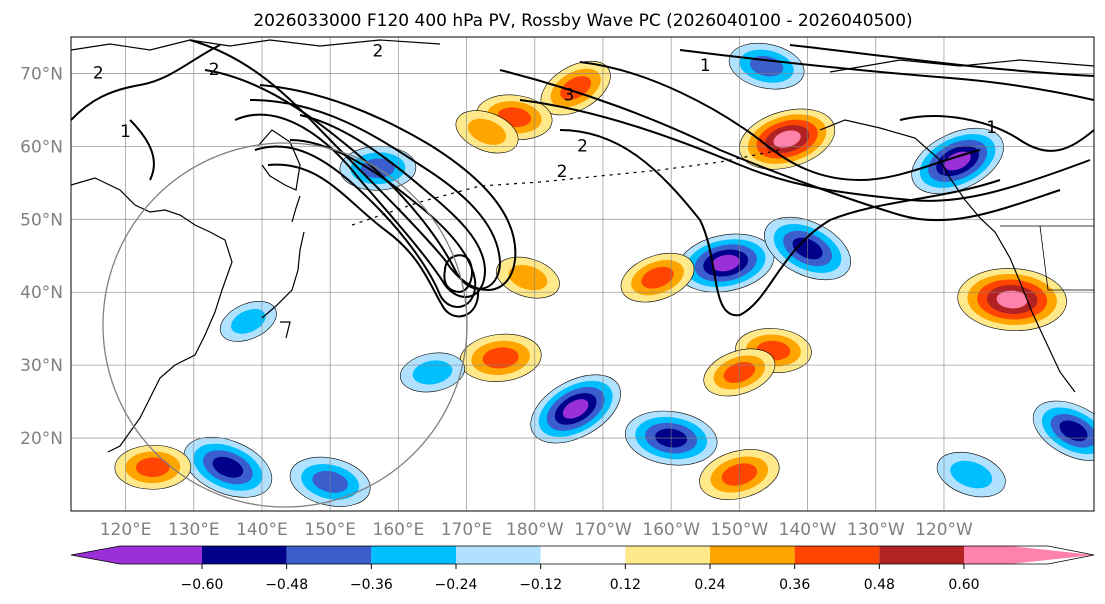 This screenshot has height=604, width=1105. I want to click on lon-tick-label: 130°E, so click(194, 530).